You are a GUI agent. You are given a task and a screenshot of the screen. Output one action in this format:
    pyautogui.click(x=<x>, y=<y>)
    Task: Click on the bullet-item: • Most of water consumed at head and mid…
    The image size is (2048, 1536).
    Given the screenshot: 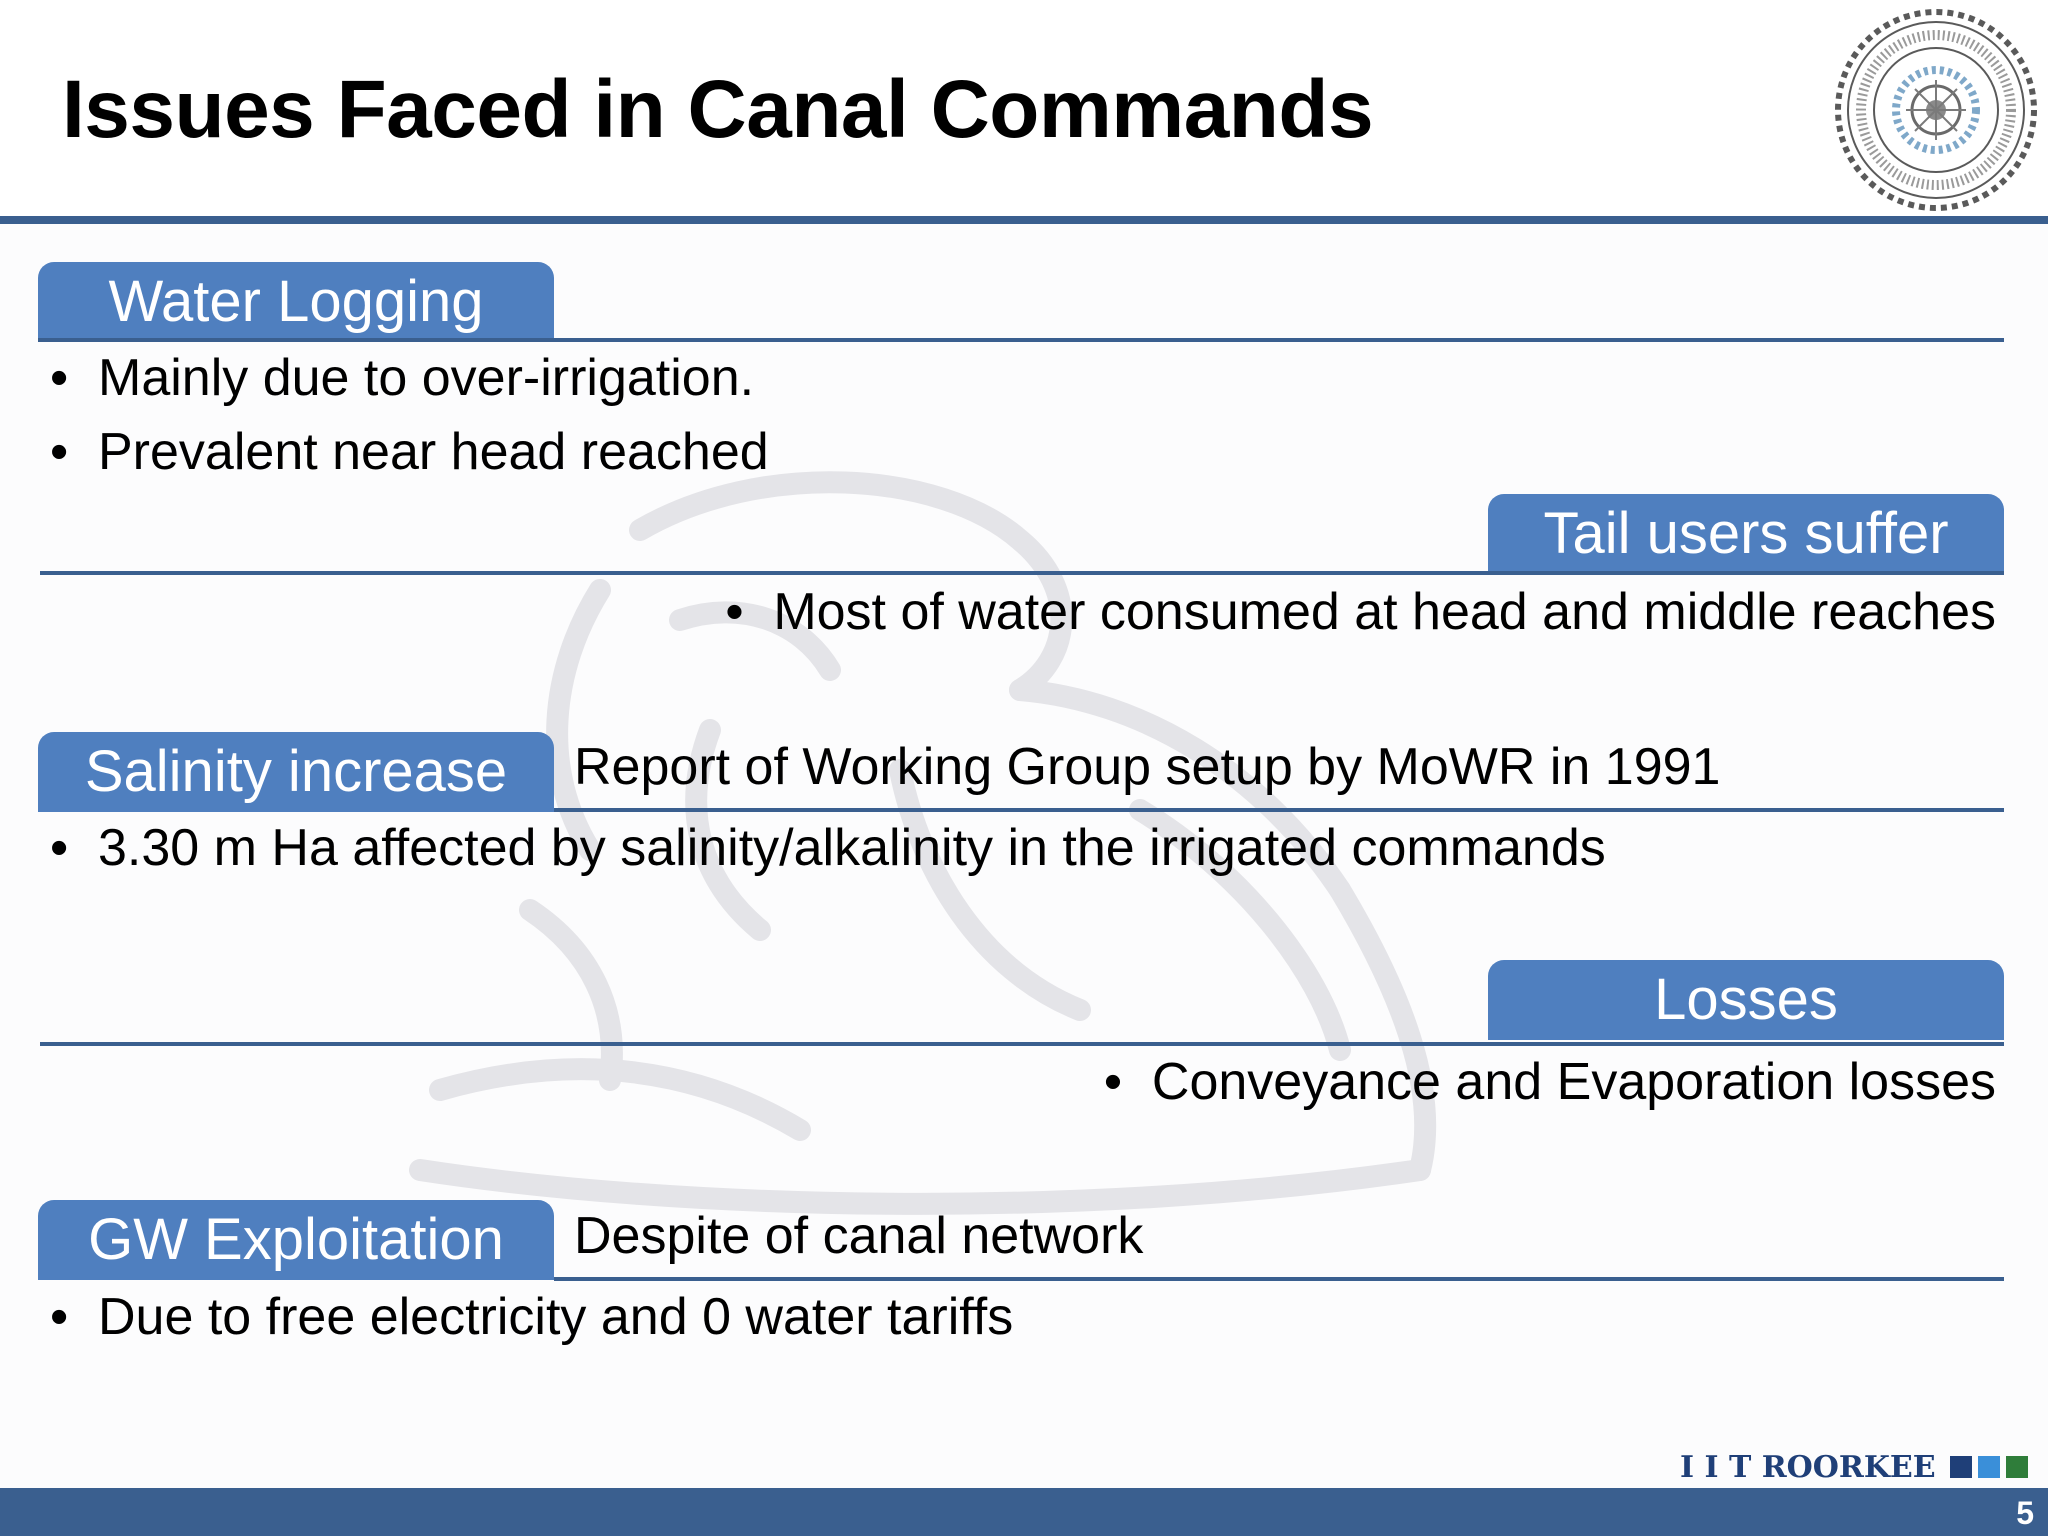 What is the action you would take?
    pyautogui.click(x=1360, y=612)
    